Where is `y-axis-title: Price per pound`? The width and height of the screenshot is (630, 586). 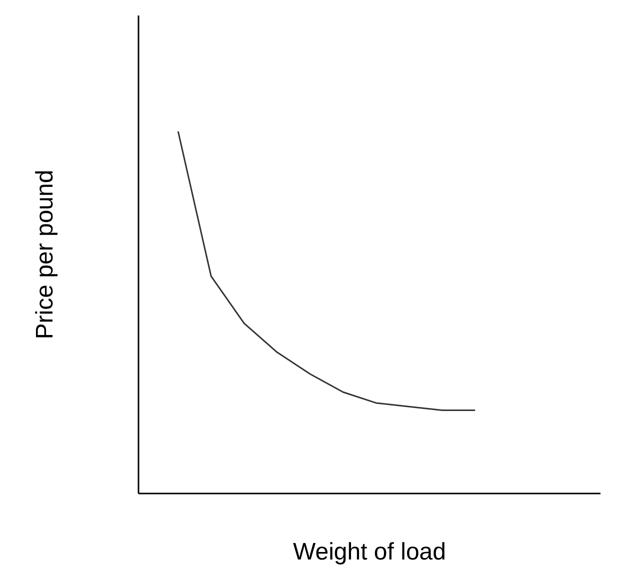 y-axis-title: Price per pound is located at coordinates (45, 255).